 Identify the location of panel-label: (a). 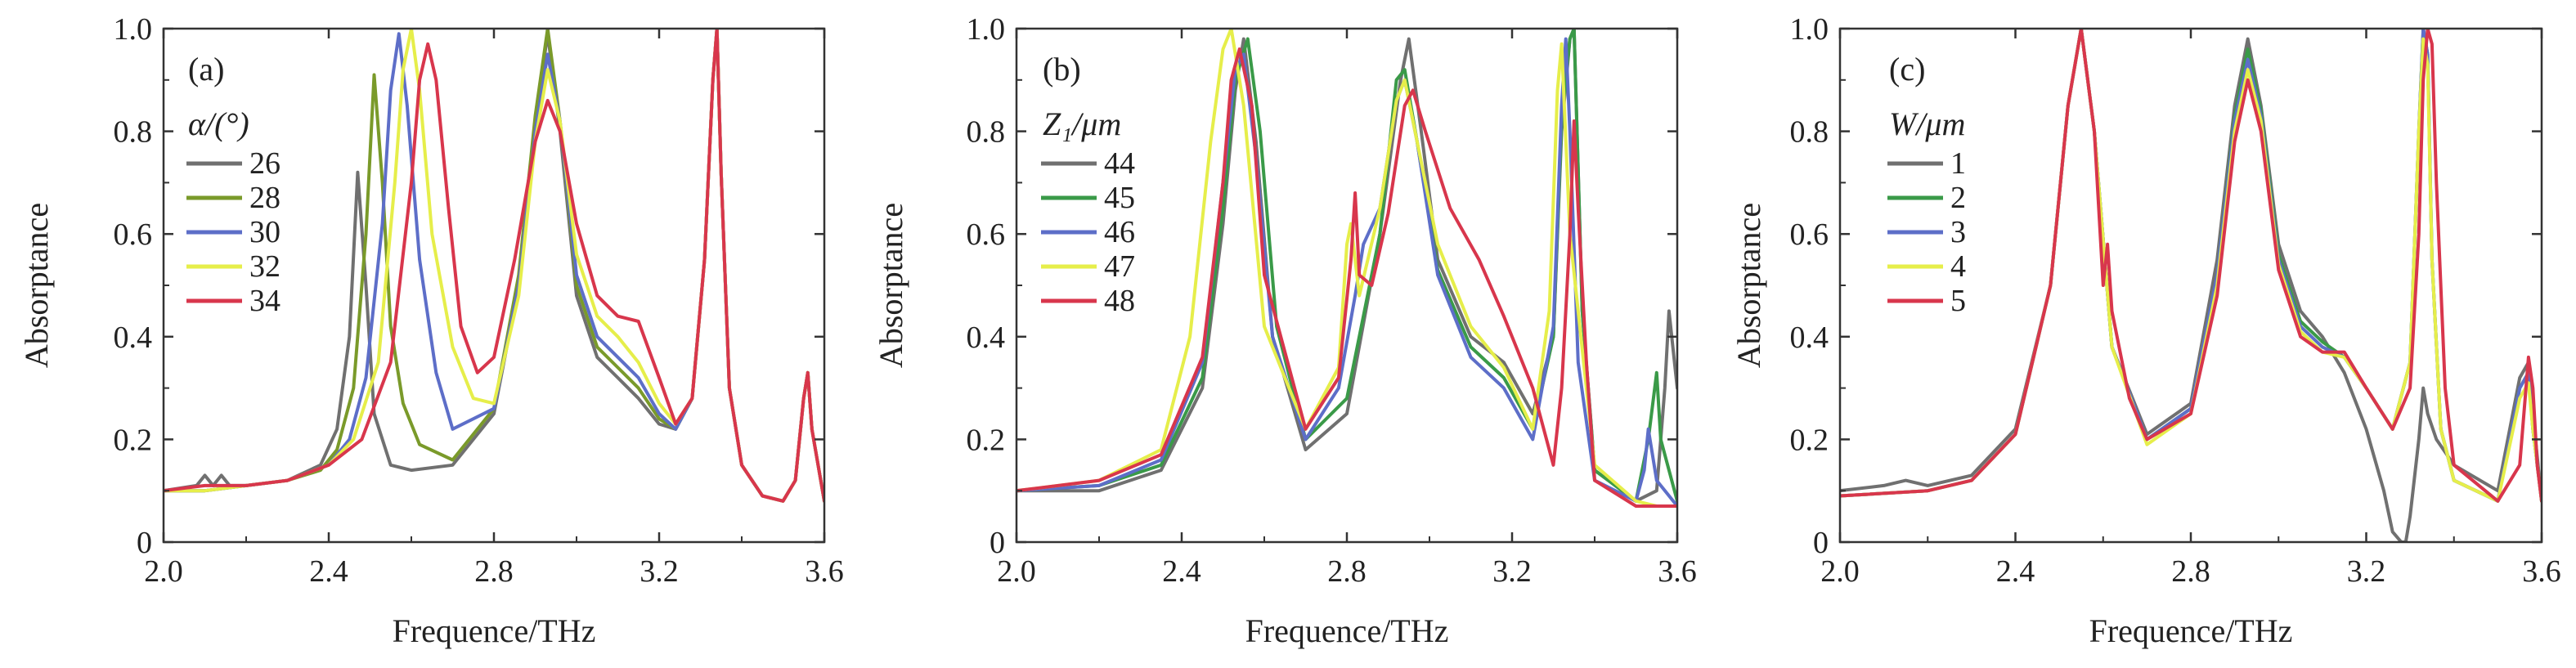
(206, 69).